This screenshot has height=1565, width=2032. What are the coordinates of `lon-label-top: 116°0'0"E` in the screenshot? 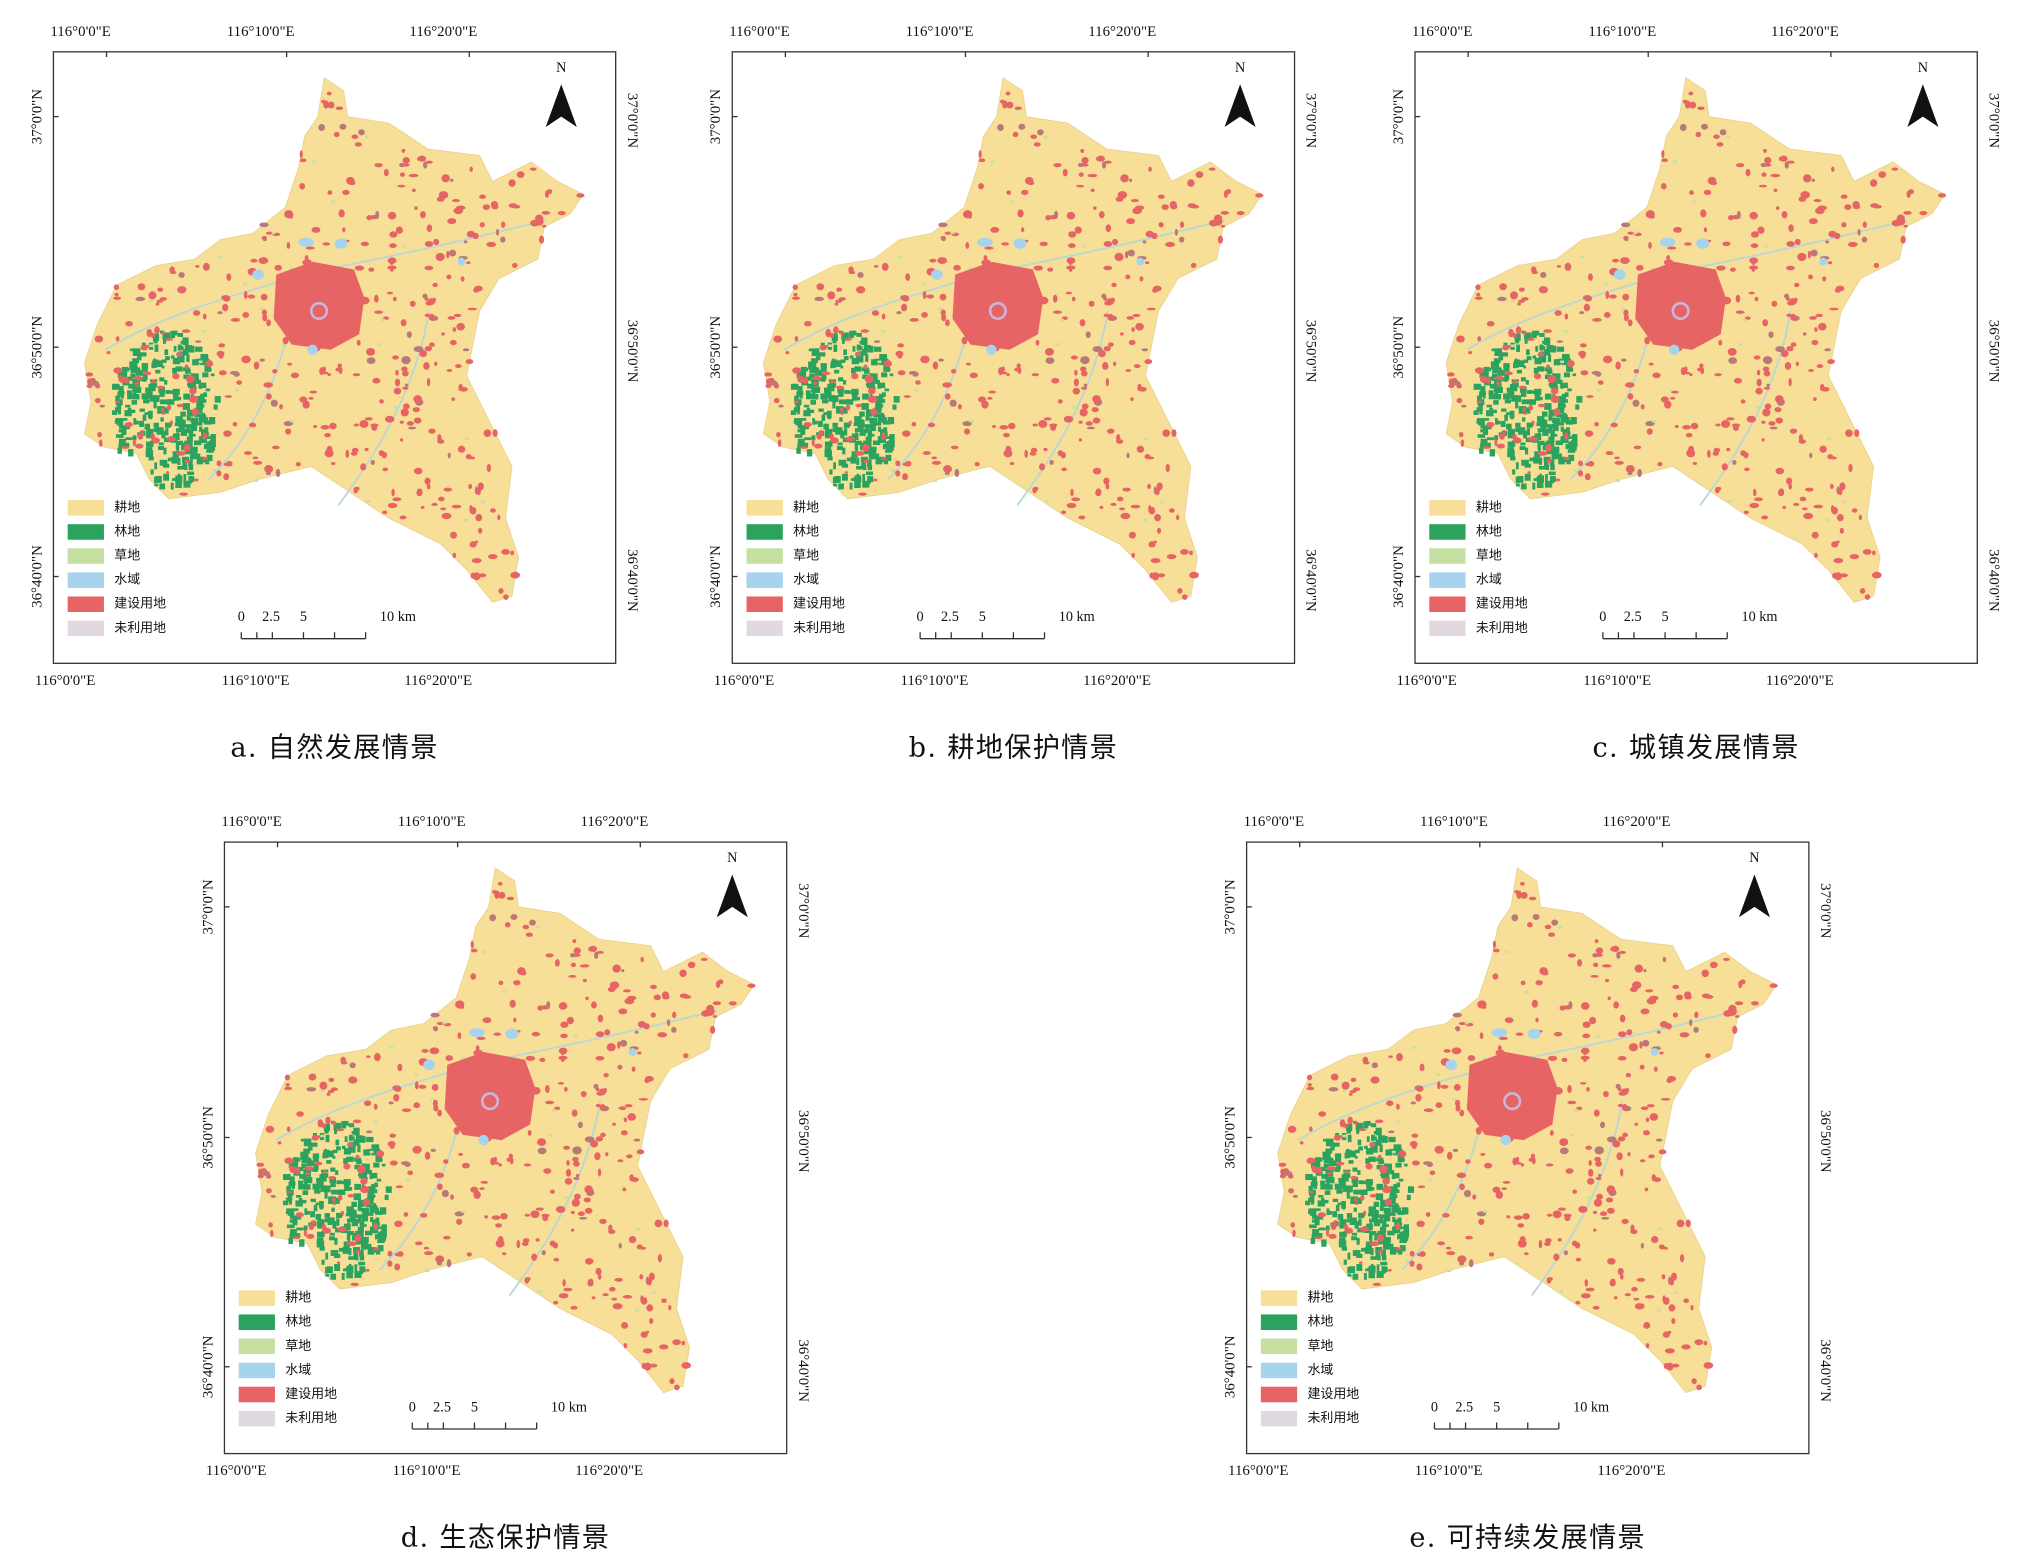 It's located at (80, 32).